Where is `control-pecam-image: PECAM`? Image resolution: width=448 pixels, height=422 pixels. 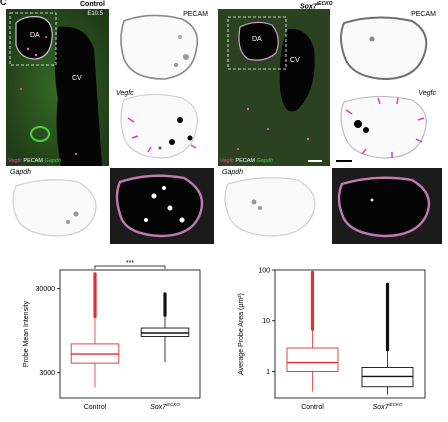 control-pecam-image: PECAM is located at coordinates (162, 48).